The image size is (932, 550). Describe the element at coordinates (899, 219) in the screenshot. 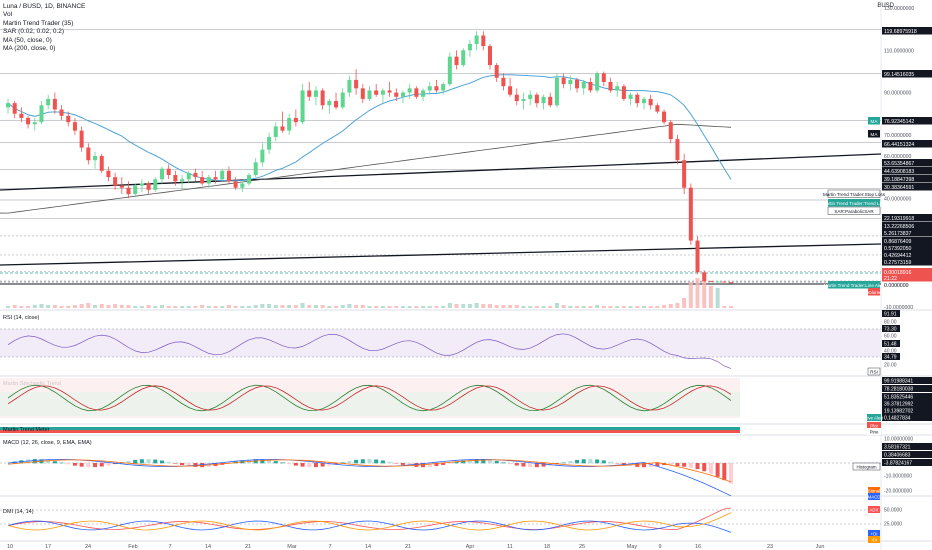

I see `price-label: 22.19319918` at that location.